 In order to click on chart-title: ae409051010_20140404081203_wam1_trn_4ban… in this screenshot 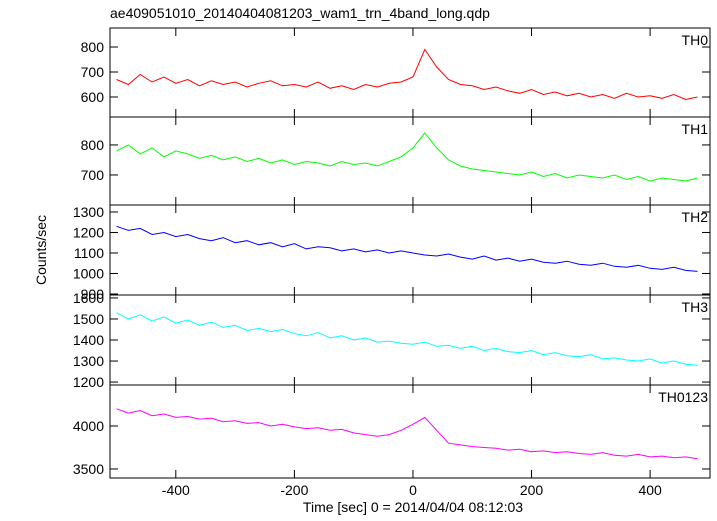, I will do `click(300, 13)`.